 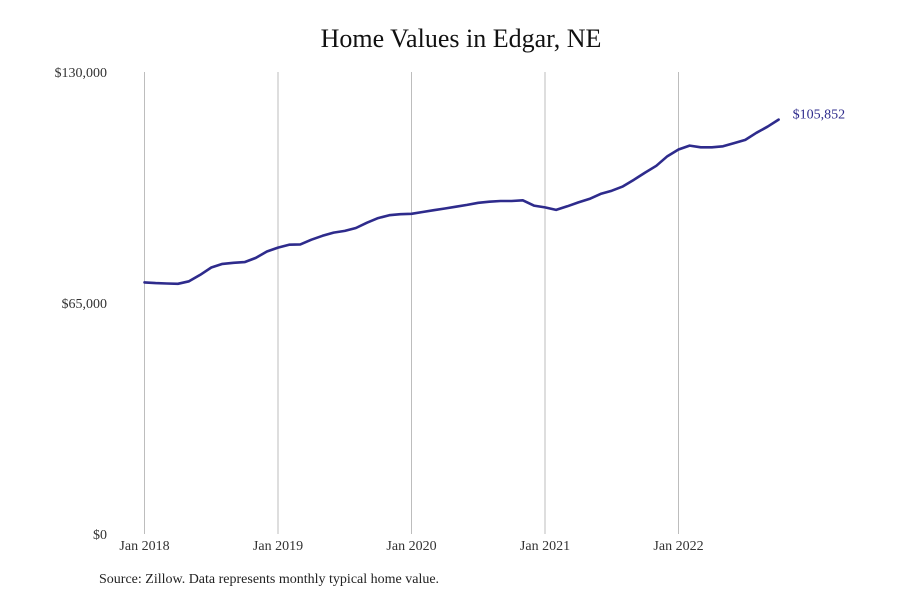 I want to click on y-tick-label: $130,000, so click(x=81, y=73).